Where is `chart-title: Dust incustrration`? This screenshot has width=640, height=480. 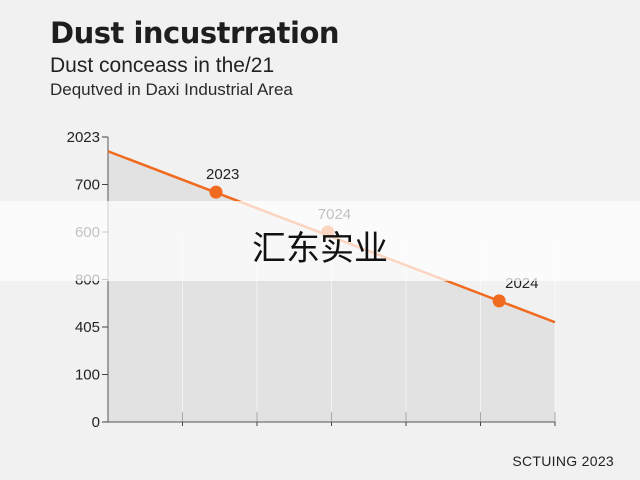
chart-title: Dust incustrration is located at coordinates (195, 33).